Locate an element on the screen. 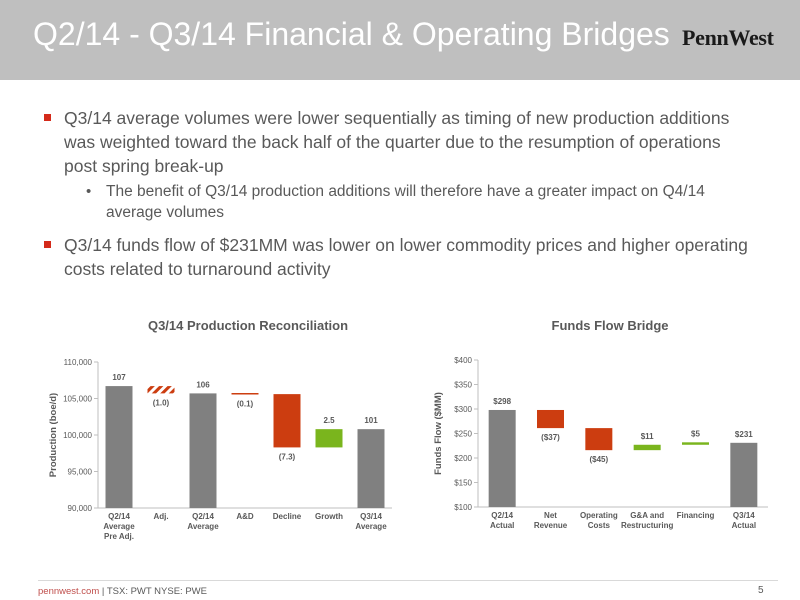 The image size is (800, 600). x-tick-label: Pre Adj. is located at coordinates (119, 536).